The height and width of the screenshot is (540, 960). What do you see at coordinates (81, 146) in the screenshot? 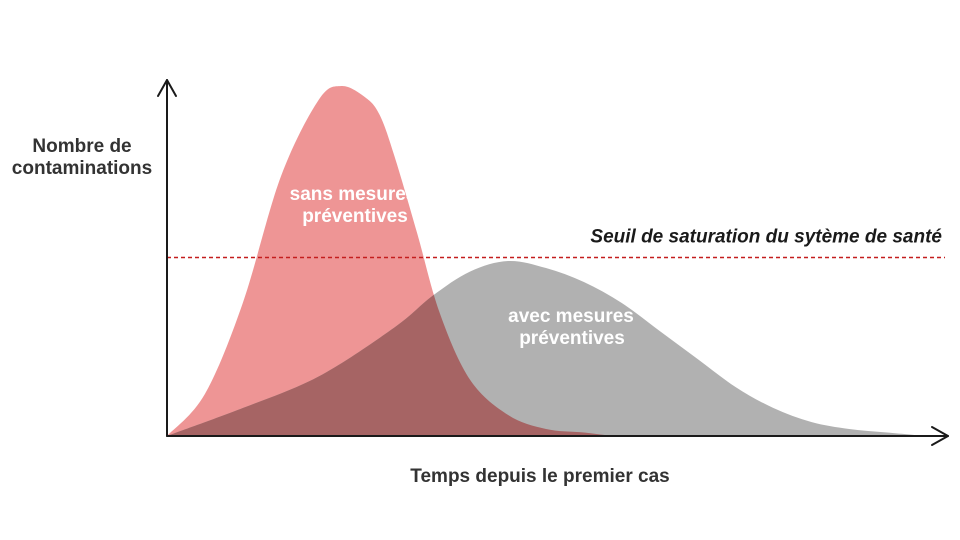
I see `y-axis-label-line1: Nombre de` at bounding box center [81, 146].